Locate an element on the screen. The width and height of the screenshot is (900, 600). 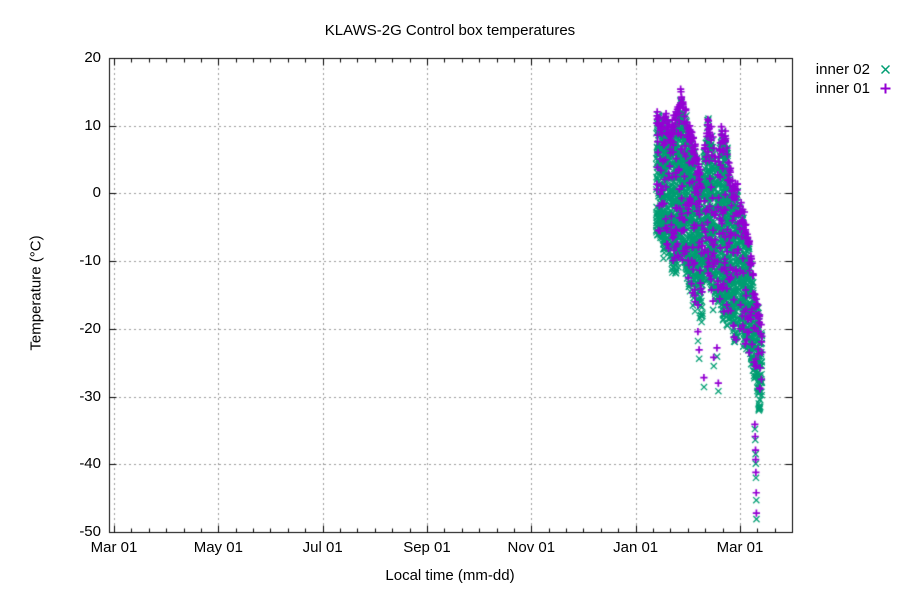
y-tick-label: -20 is located at coordinates (90, 328).